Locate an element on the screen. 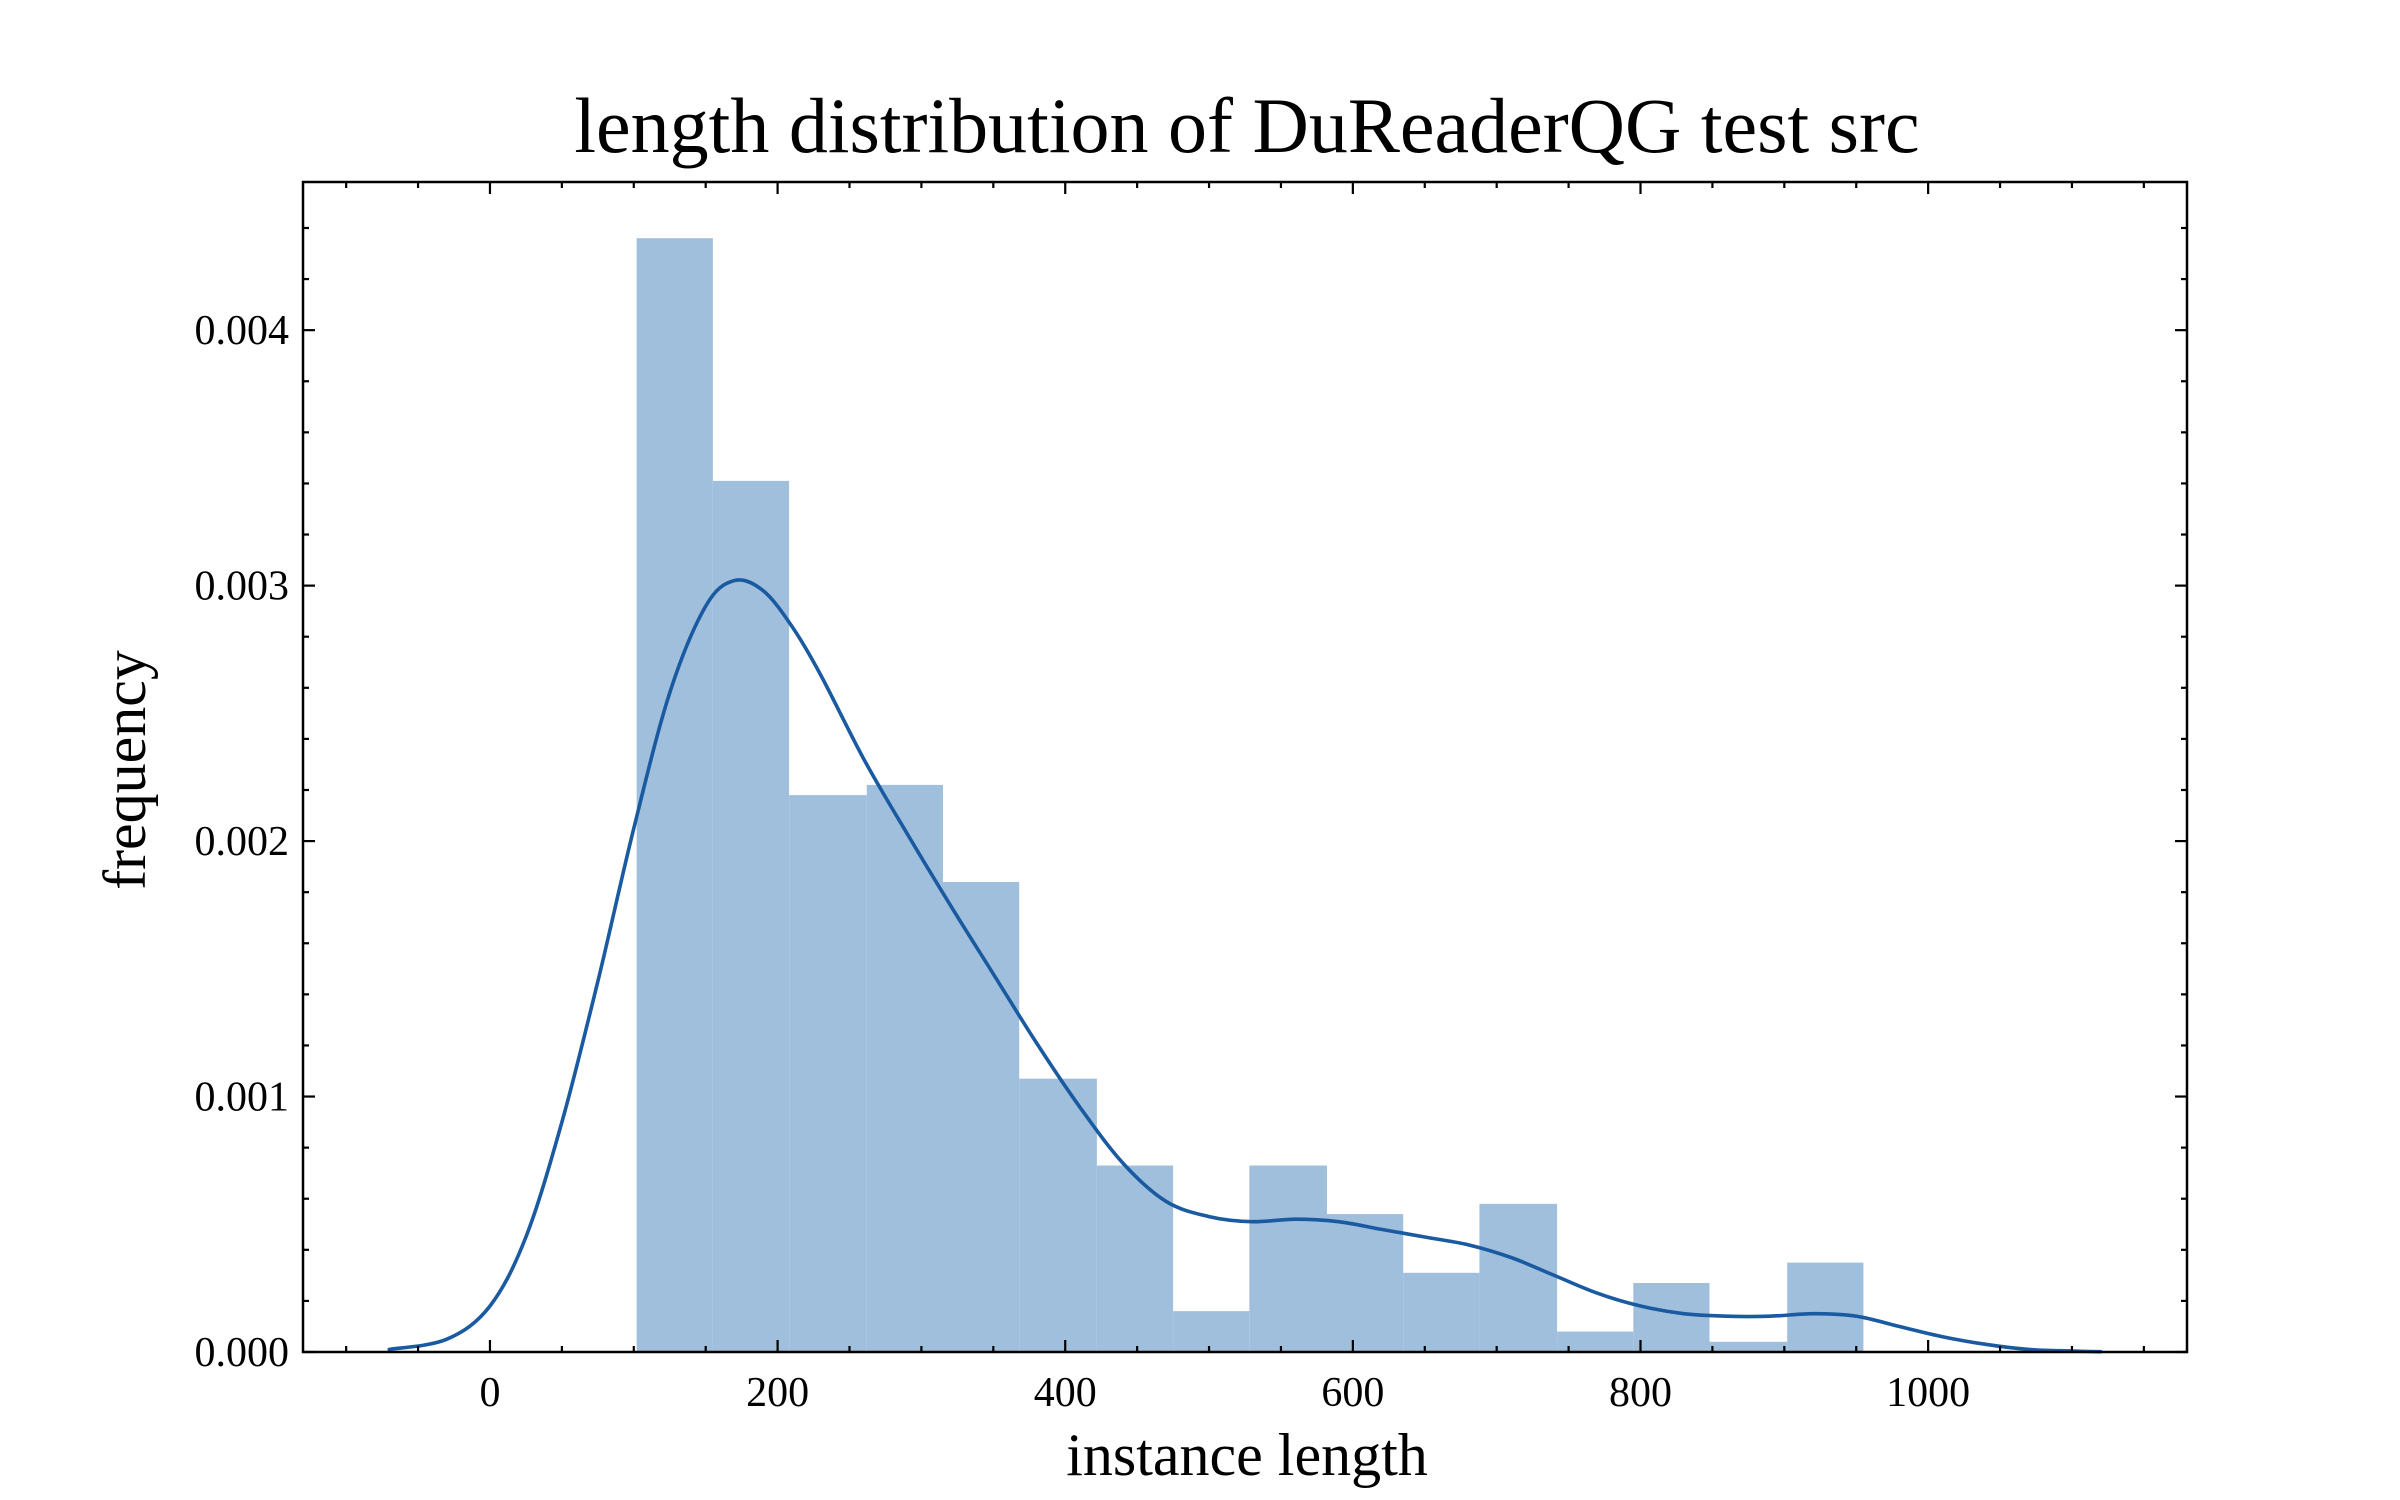 The width and height of the screenshot is (2400, 1500). x-tick-label-4: 800 is located at coordinates (1640, 1393).